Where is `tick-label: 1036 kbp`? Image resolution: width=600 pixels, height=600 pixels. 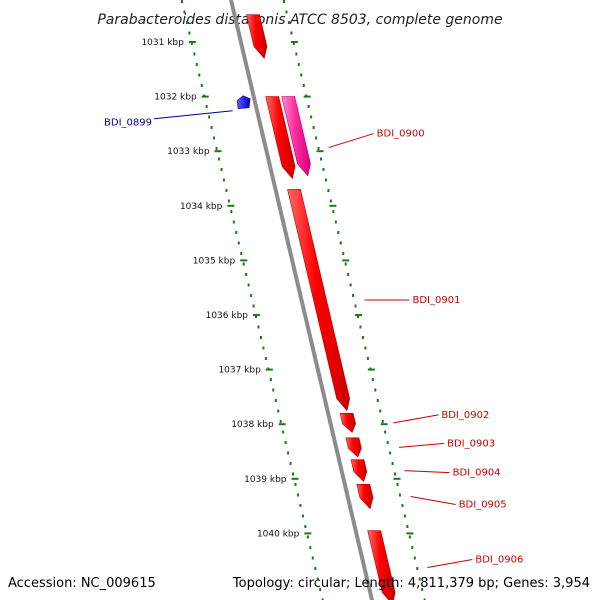
tick-label: 1036 kbp is located at coordinates (227, 316).